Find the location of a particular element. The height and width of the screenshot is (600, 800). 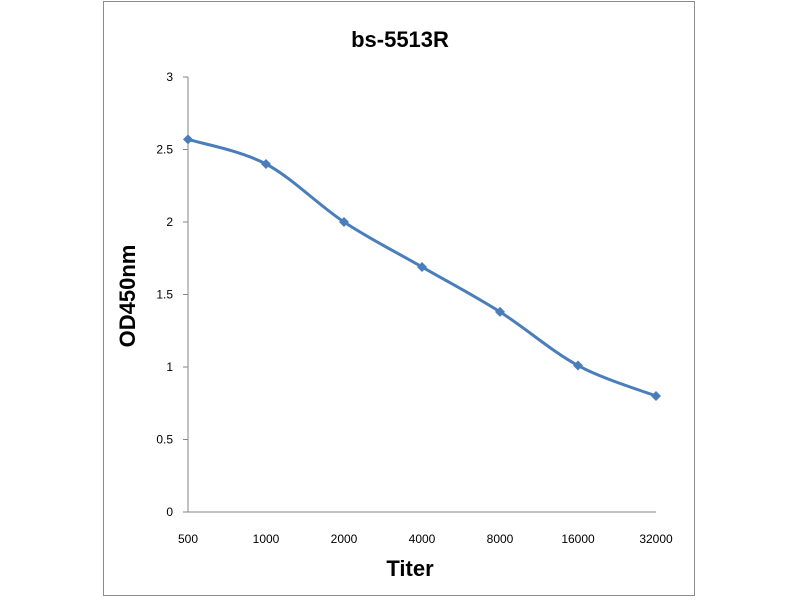

y-tick-label: 2 is located at coordinates (169, 222).